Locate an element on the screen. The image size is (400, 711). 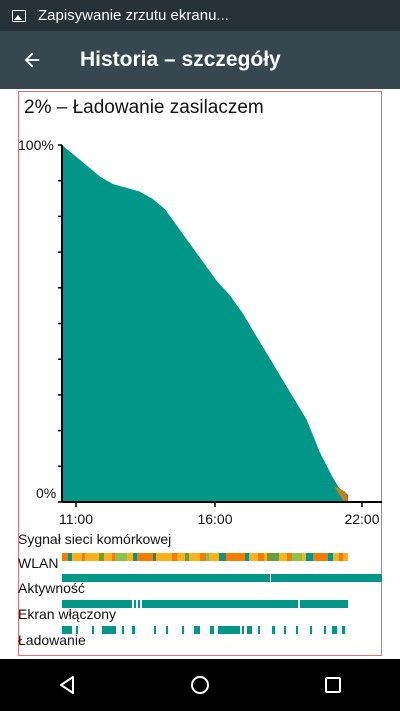
screen-label: Ekran włączony is located at coordinates (67, 614).